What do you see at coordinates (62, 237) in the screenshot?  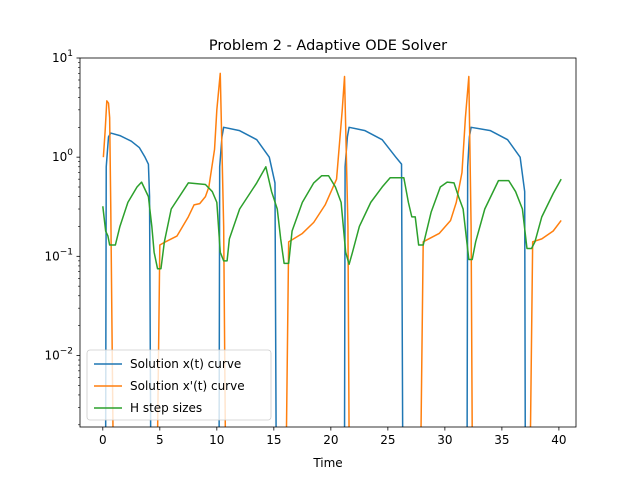 I see `y-axis: 10⁻² 10⁻¹ 10⁰ 10¹` at bounding box center [62, 237].